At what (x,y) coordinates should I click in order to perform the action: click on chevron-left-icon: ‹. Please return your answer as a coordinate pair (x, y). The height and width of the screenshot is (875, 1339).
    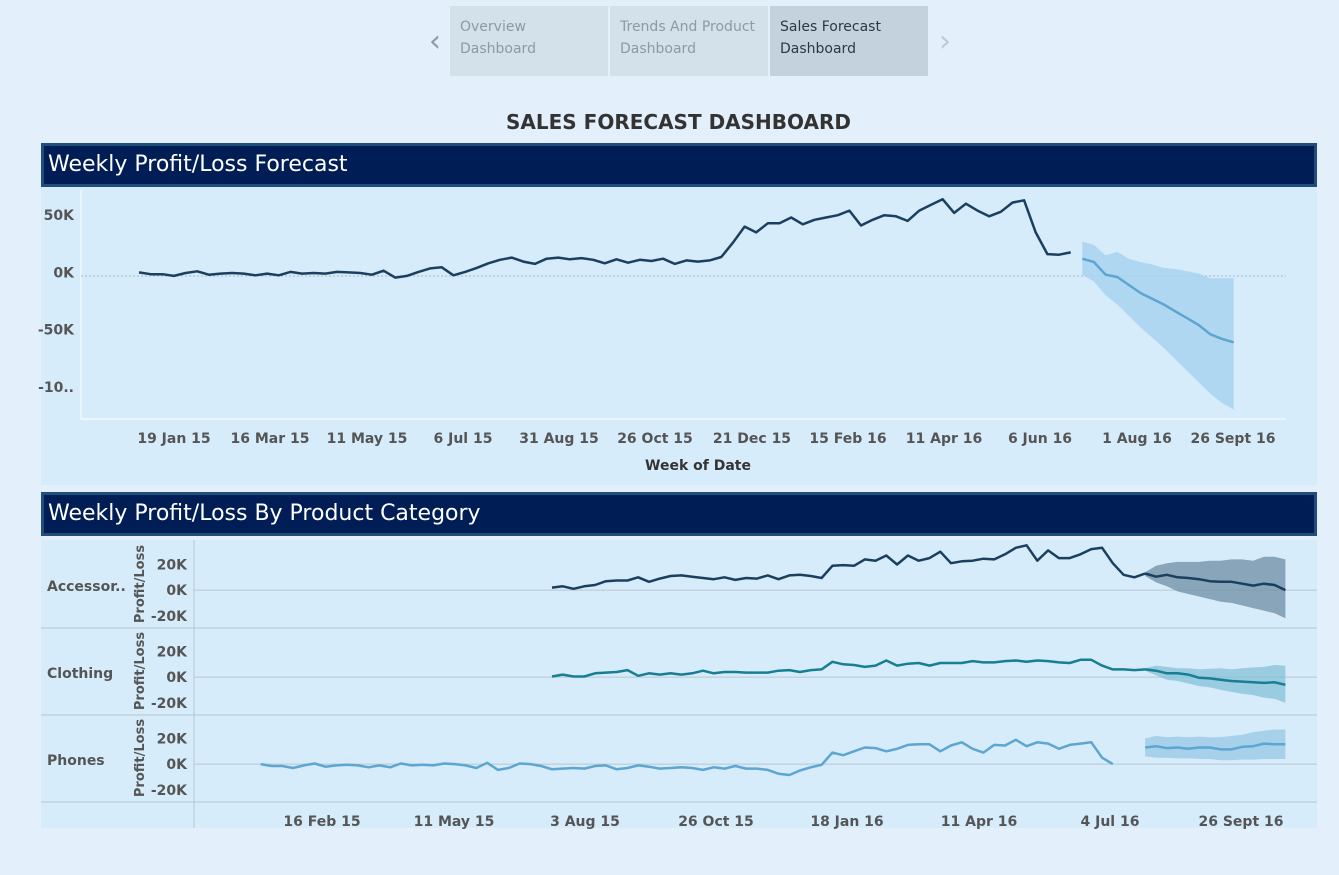
    Looking at the image, I should click on (435, 41).